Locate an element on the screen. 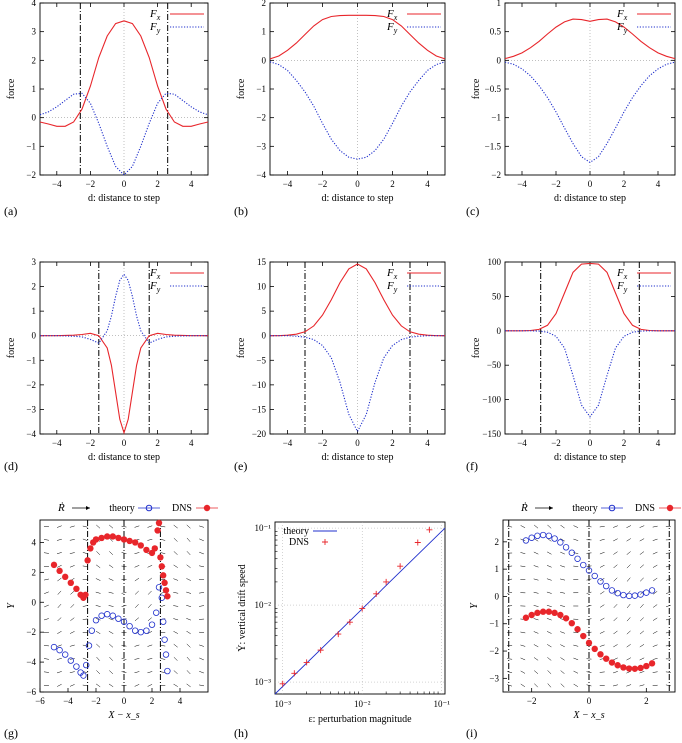 This screenshot has height=743, width=682. panel-label: (c) is located at coordinates (472, 211).